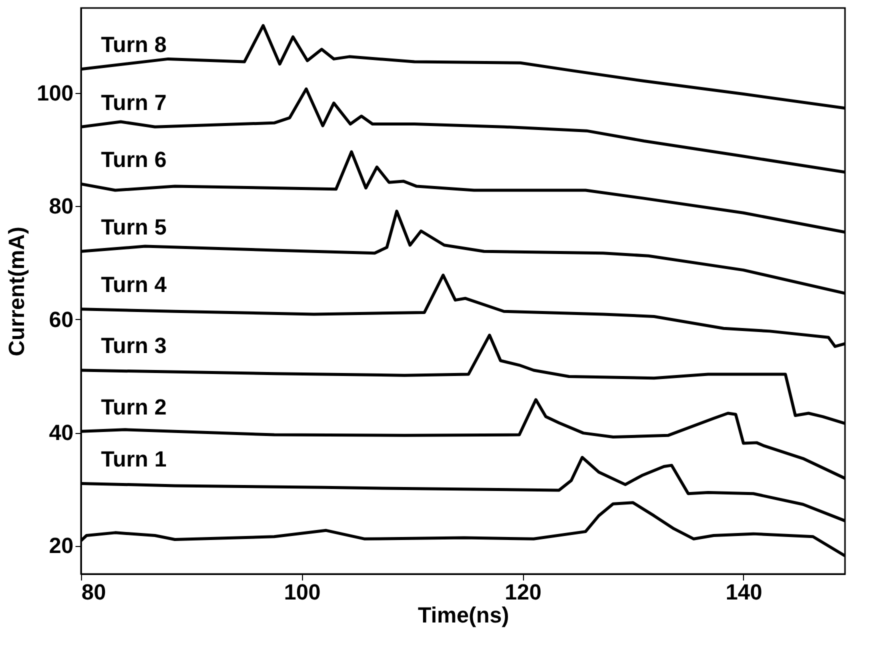  I want to click on x-tick-label: 100, so click(302, 592).